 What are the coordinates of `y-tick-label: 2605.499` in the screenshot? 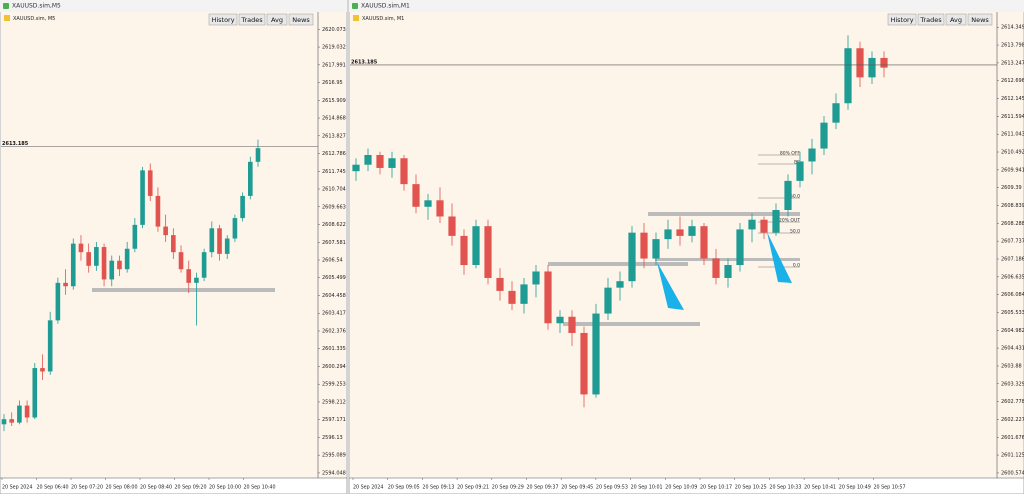 It's located at (334, 278).